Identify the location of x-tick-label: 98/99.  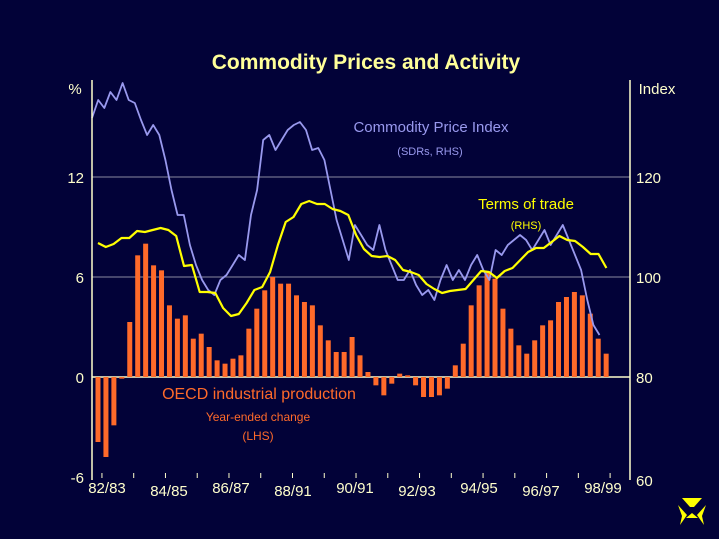
(603, 488).